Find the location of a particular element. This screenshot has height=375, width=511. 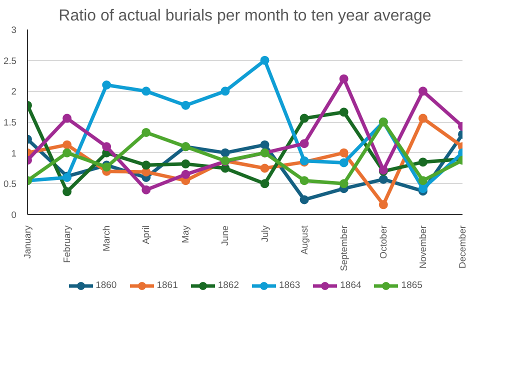

legend-label: 1865 is located at coordinates (411, 286).